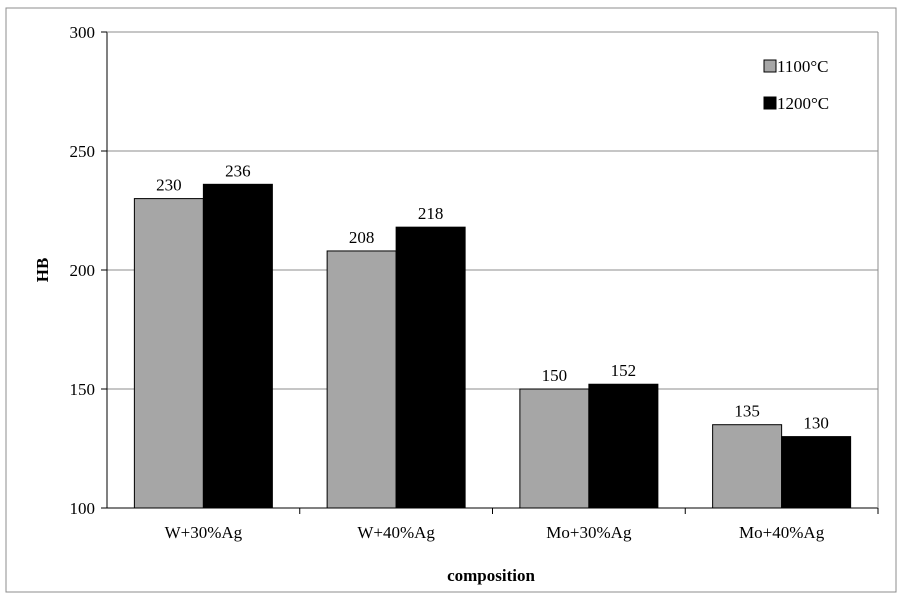 The width and height of the screenshot is (900, 594). Describe the element at coordinates (589, 532) in the screenshot. I see `x-category-label: Mo+30%Ag` at that location.